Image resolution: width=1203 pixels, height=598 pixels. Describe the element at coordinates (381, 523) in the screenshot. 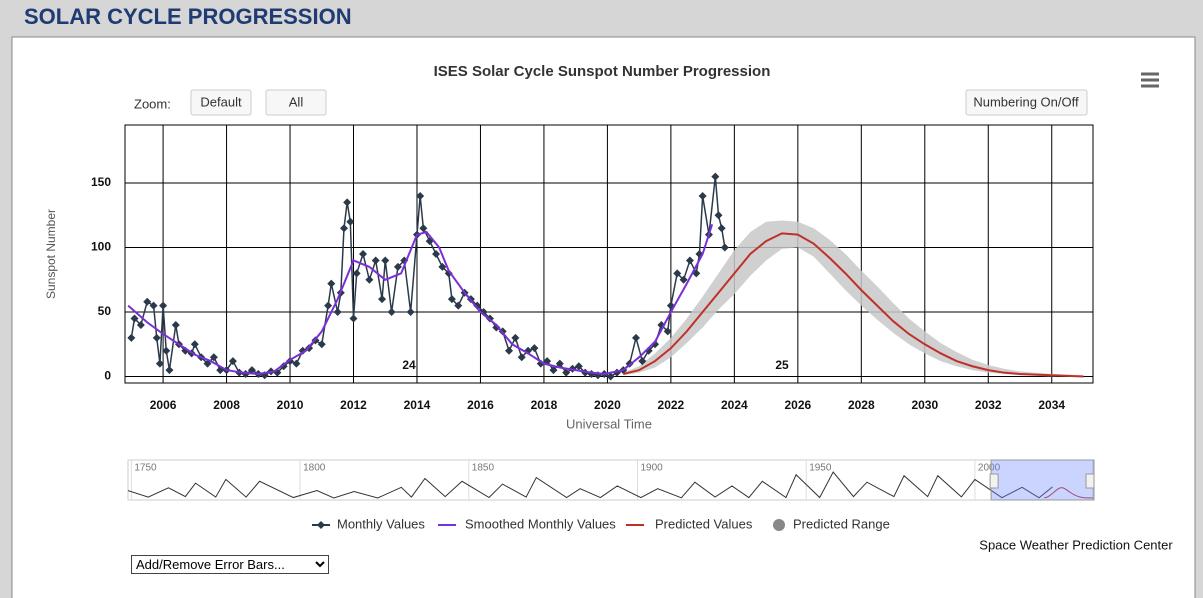

I see `legend-label: Monthly Values` at that location.